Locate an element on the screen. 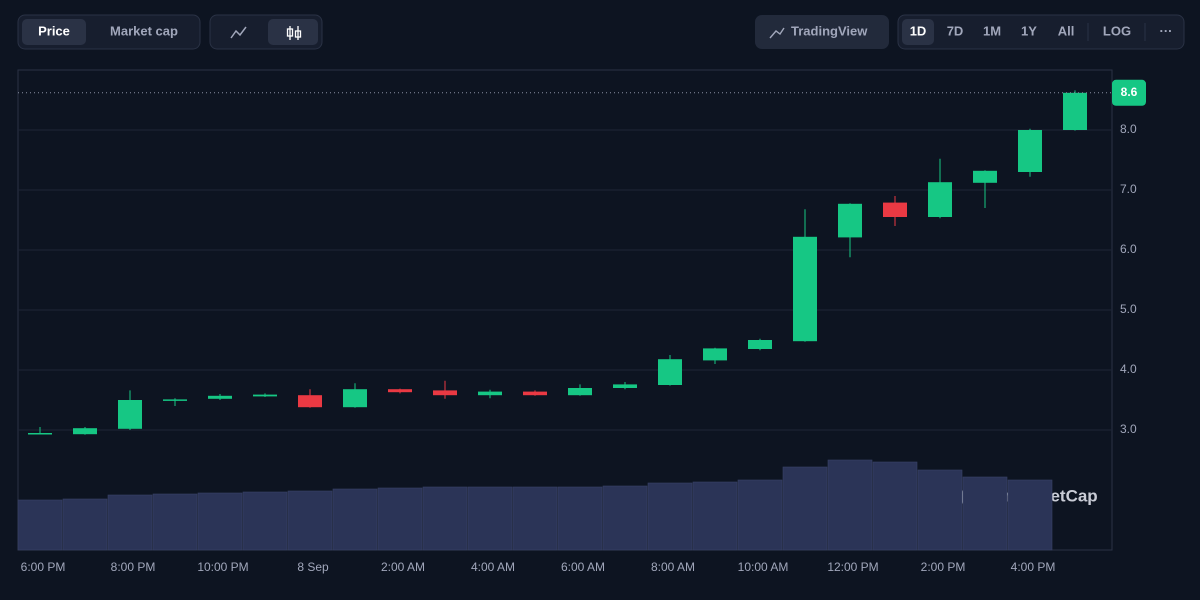 The height and width of the screenshot is (600, 1200). tradingview-button is located at coordinates (822, 32).